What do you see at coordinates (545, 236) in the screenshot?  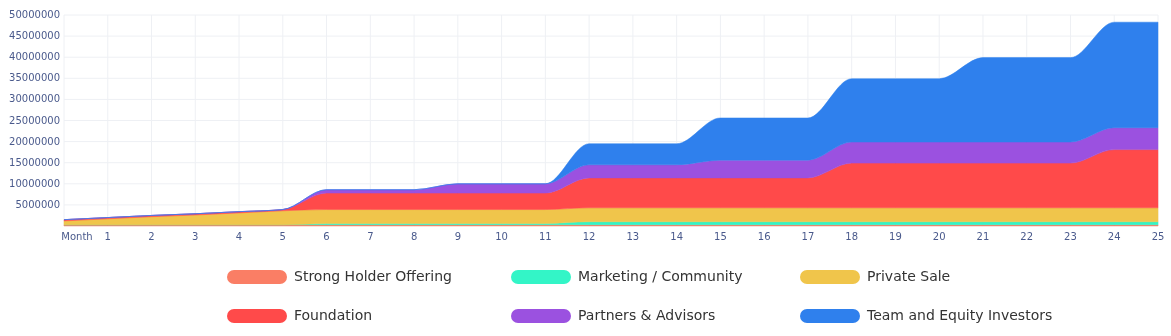 I see `x-tick-label: 11` at bounding box center [545, 236].